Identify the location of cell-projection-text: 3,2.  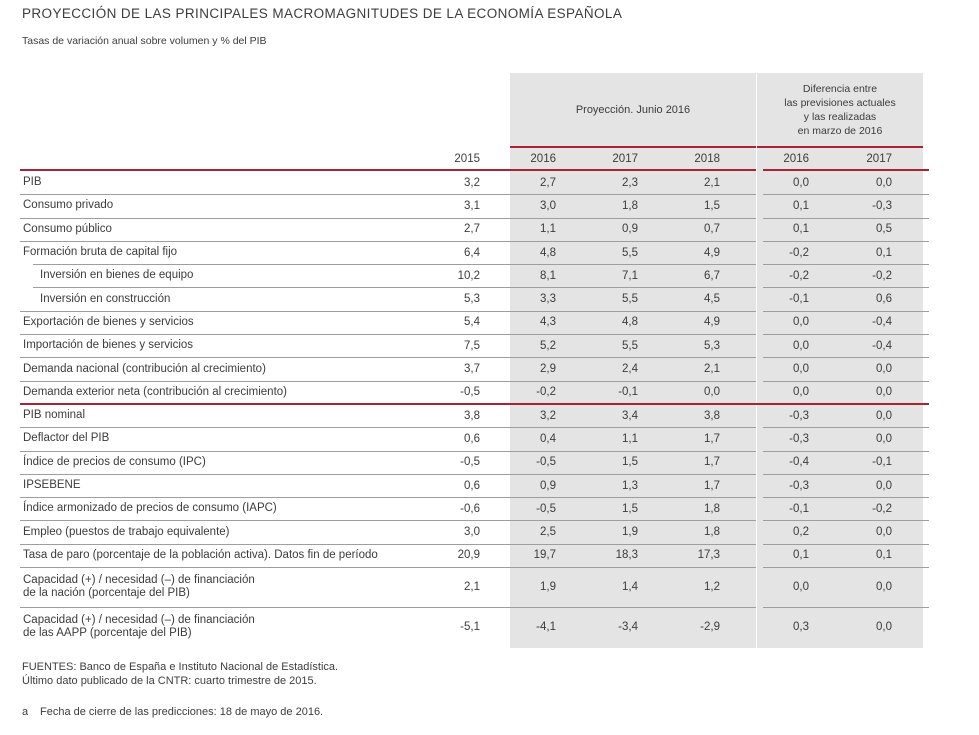
(548, 415).